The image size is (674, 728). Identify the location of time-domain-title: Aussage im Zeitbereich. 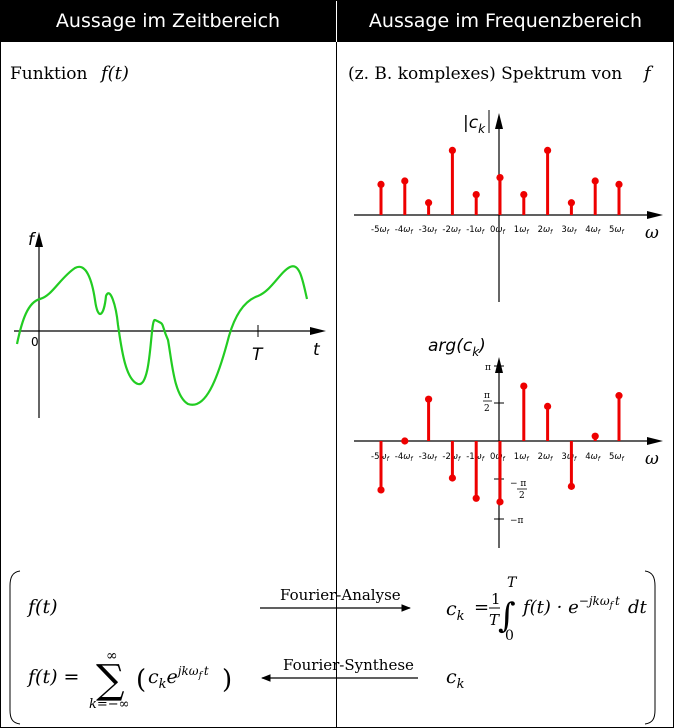
(168, 21).